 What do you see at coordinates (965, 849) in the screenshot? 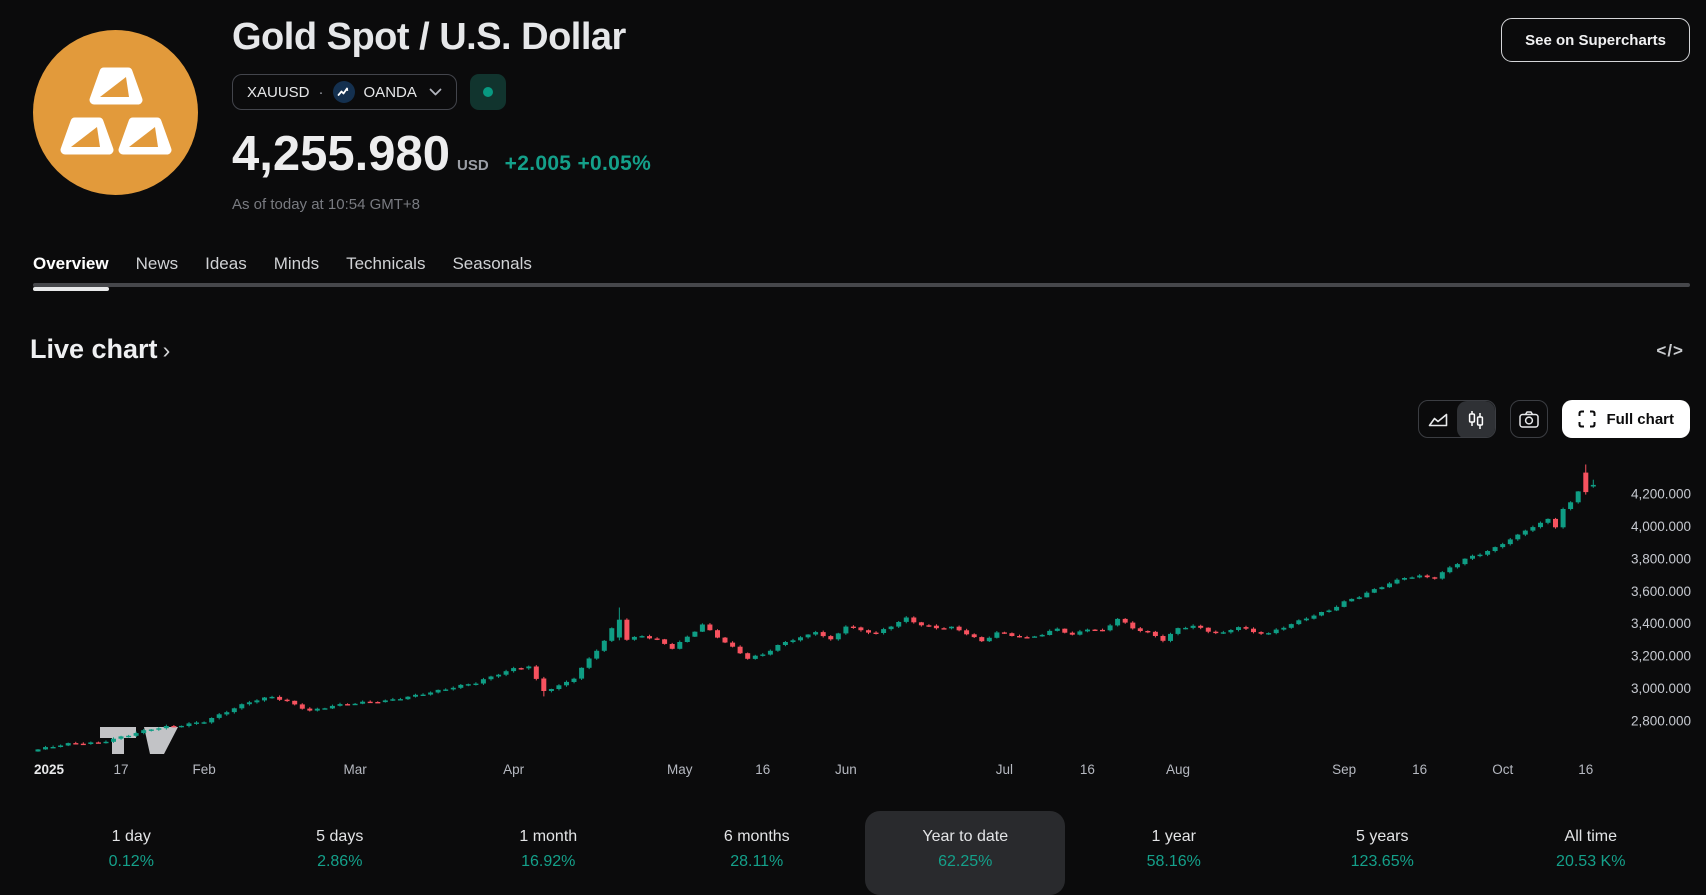
I see `period-year-to-date: Year to date 62.25%` at bounding box center [965, 849].